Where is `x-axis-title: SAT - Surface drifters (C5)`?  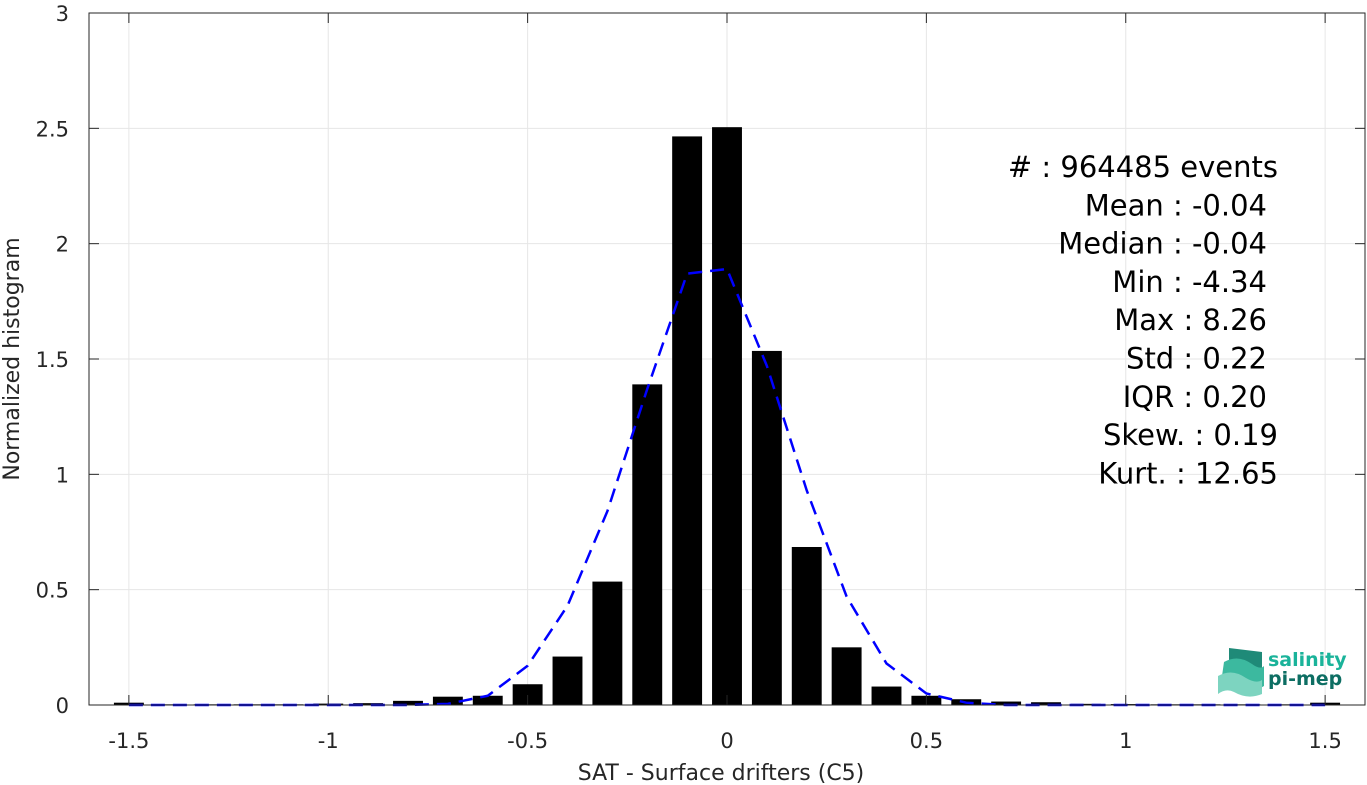
x-axis-title: SAT - Surface drifters (C5) is located at coordinates (721, 773).